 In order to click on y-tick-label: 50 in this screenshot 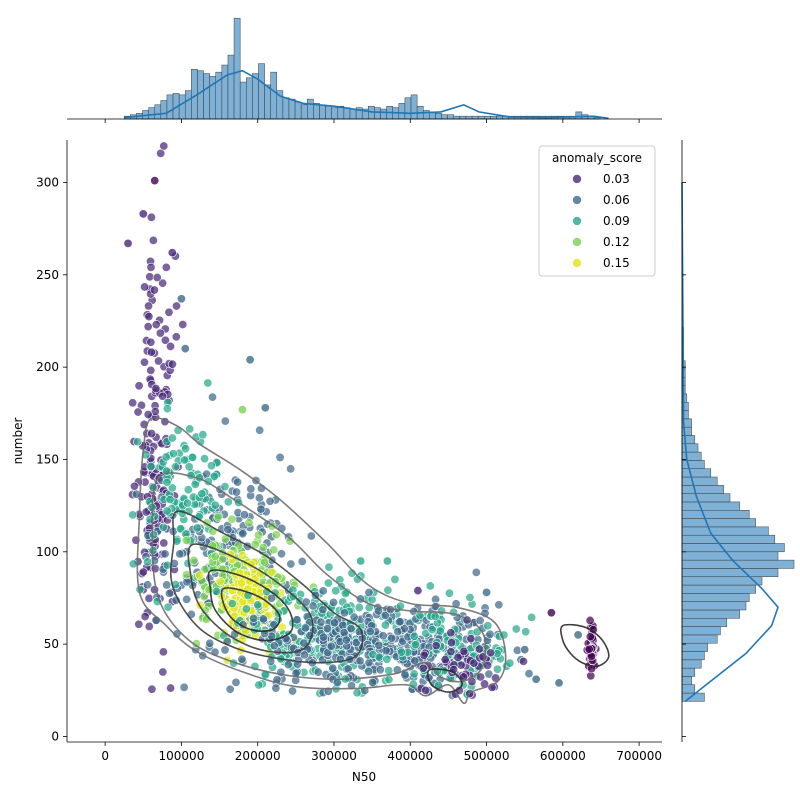, I will do `click(51, 644)`.